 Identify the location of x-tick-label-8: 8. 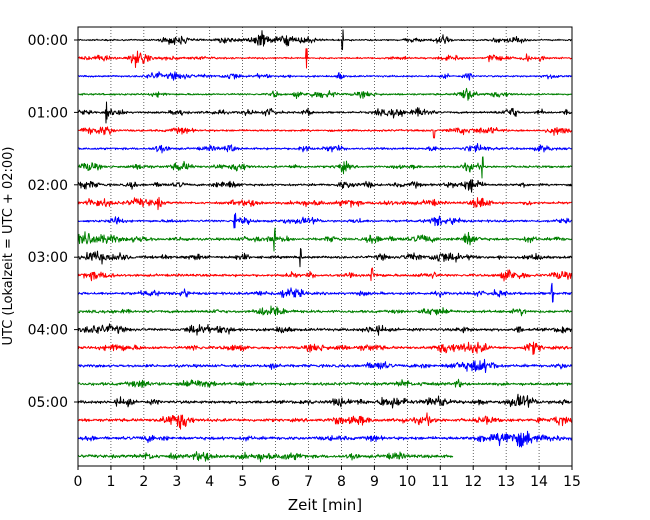
(341, 482).